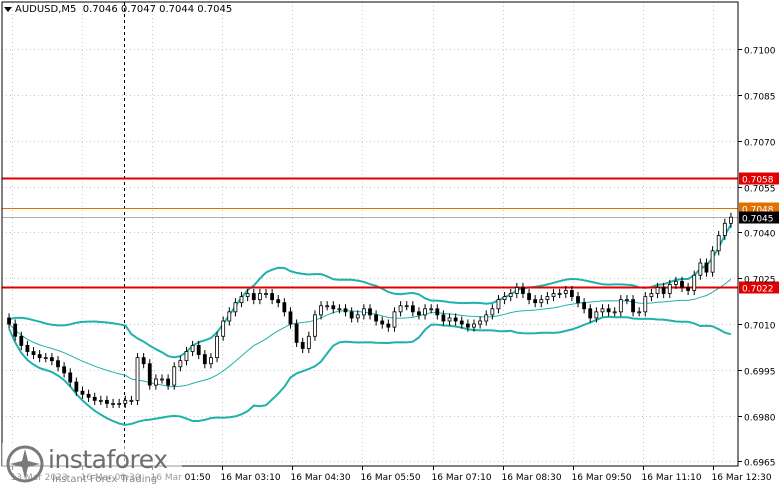 The image size is (781, 489). I want to click on y-tick-label: 0.7100, so click(760, 52).